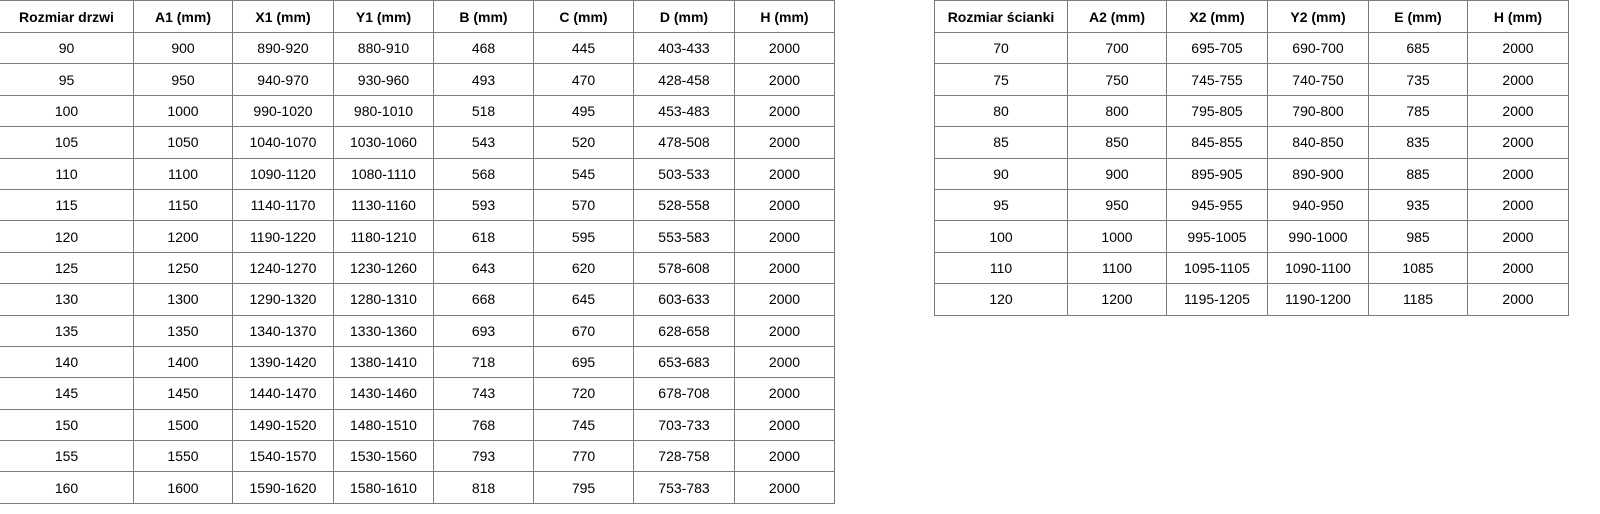  What do you see at coordinates (483, 487) in the screenshot?
I see `table-cell: 818` at bounding box center [483, 487].